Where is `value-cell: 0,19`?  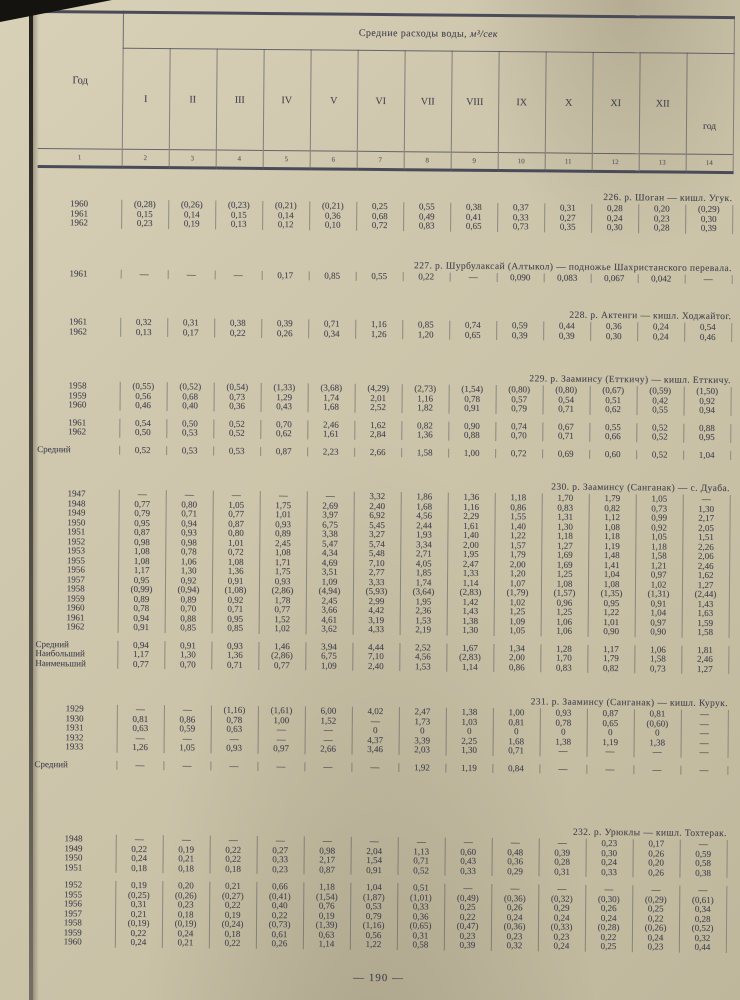 value-cell: 0,19 is located at coordinates (192, 224).